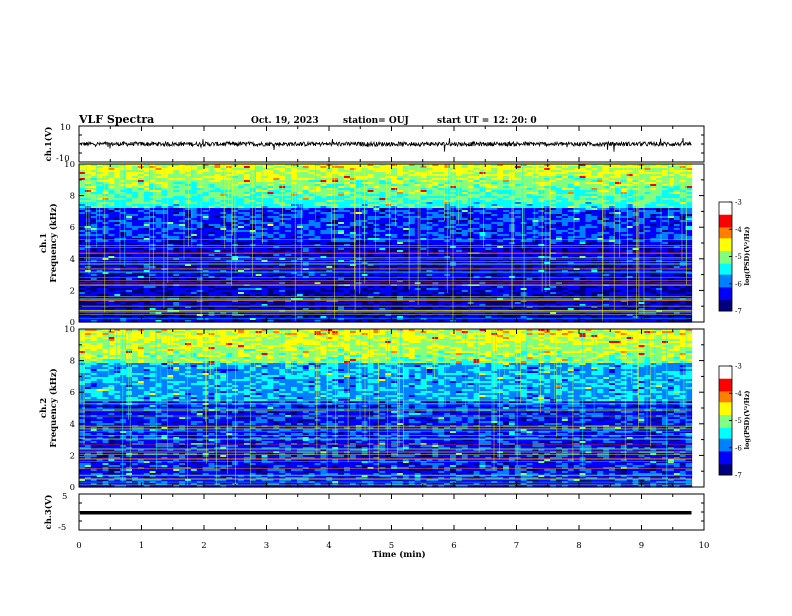  What do you see at coordinates (487, 121) in the screenshot?
I see `start-time-label: start UT = 12: 20: 0` at bounding box center [487, 121].